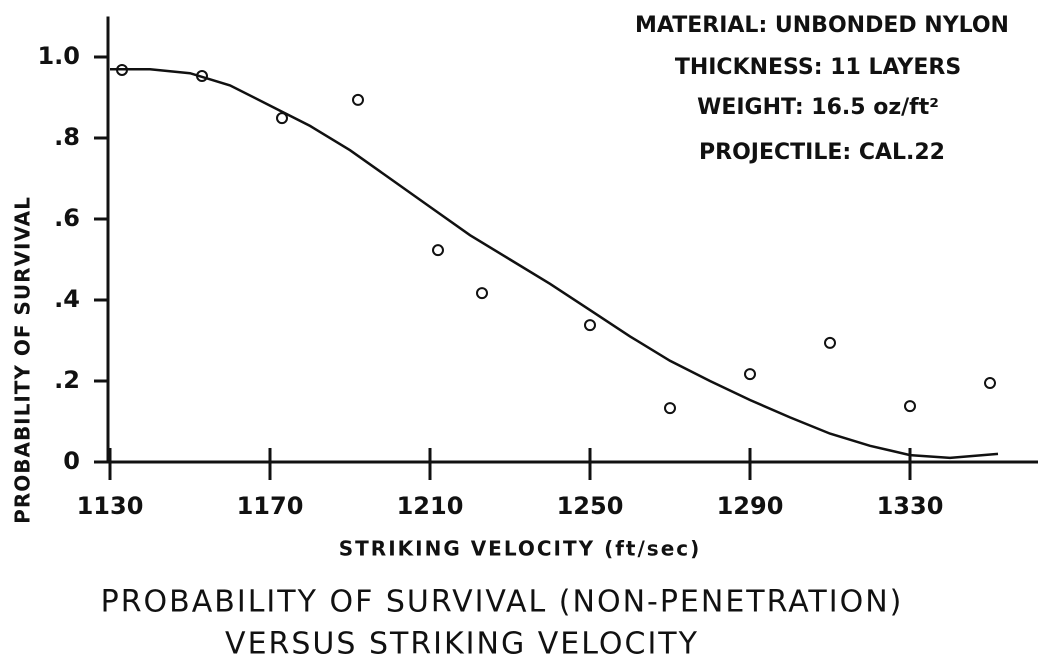 The height and width of the screenshot is (660, 1038). Describe the element at coordinates (270, 506) in the screenshot. I see `x-tick-label: 1170` at that location.